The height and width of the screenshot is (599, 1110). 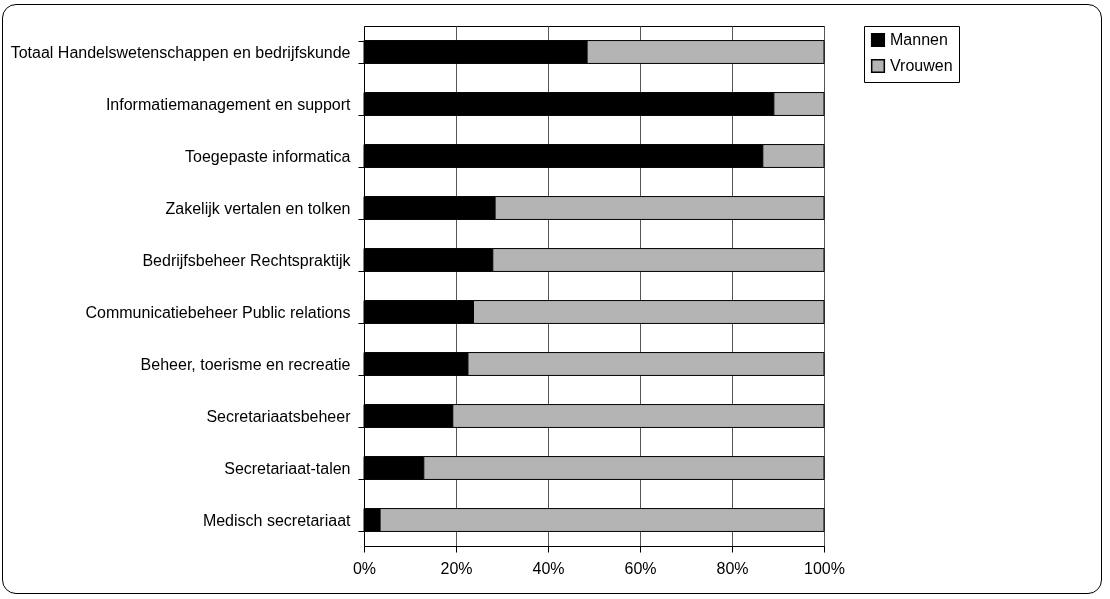 What do you see at coordinates (258, 208) in the screenshot?
I see `y-tick-label: Zakelijk vertalen en tolken` at bounding box center [258, 208].